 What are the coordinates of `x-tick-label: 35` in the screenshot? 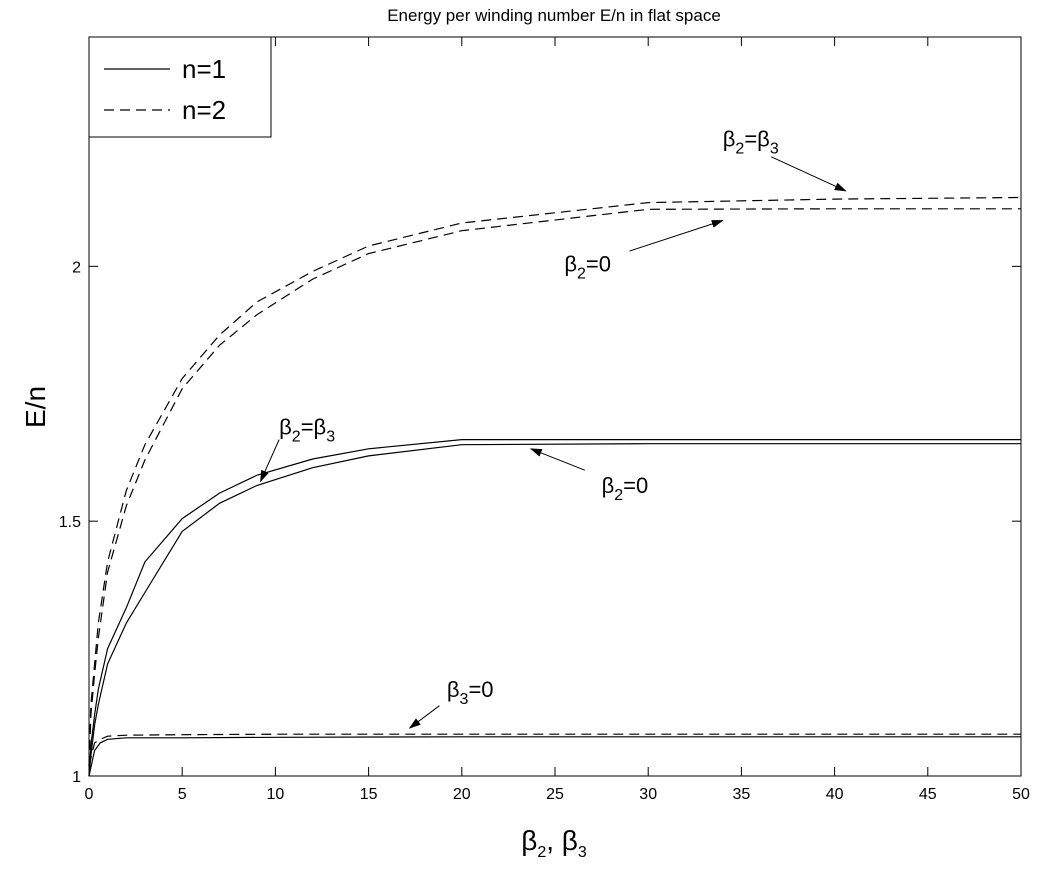 It's located at (742, 794).